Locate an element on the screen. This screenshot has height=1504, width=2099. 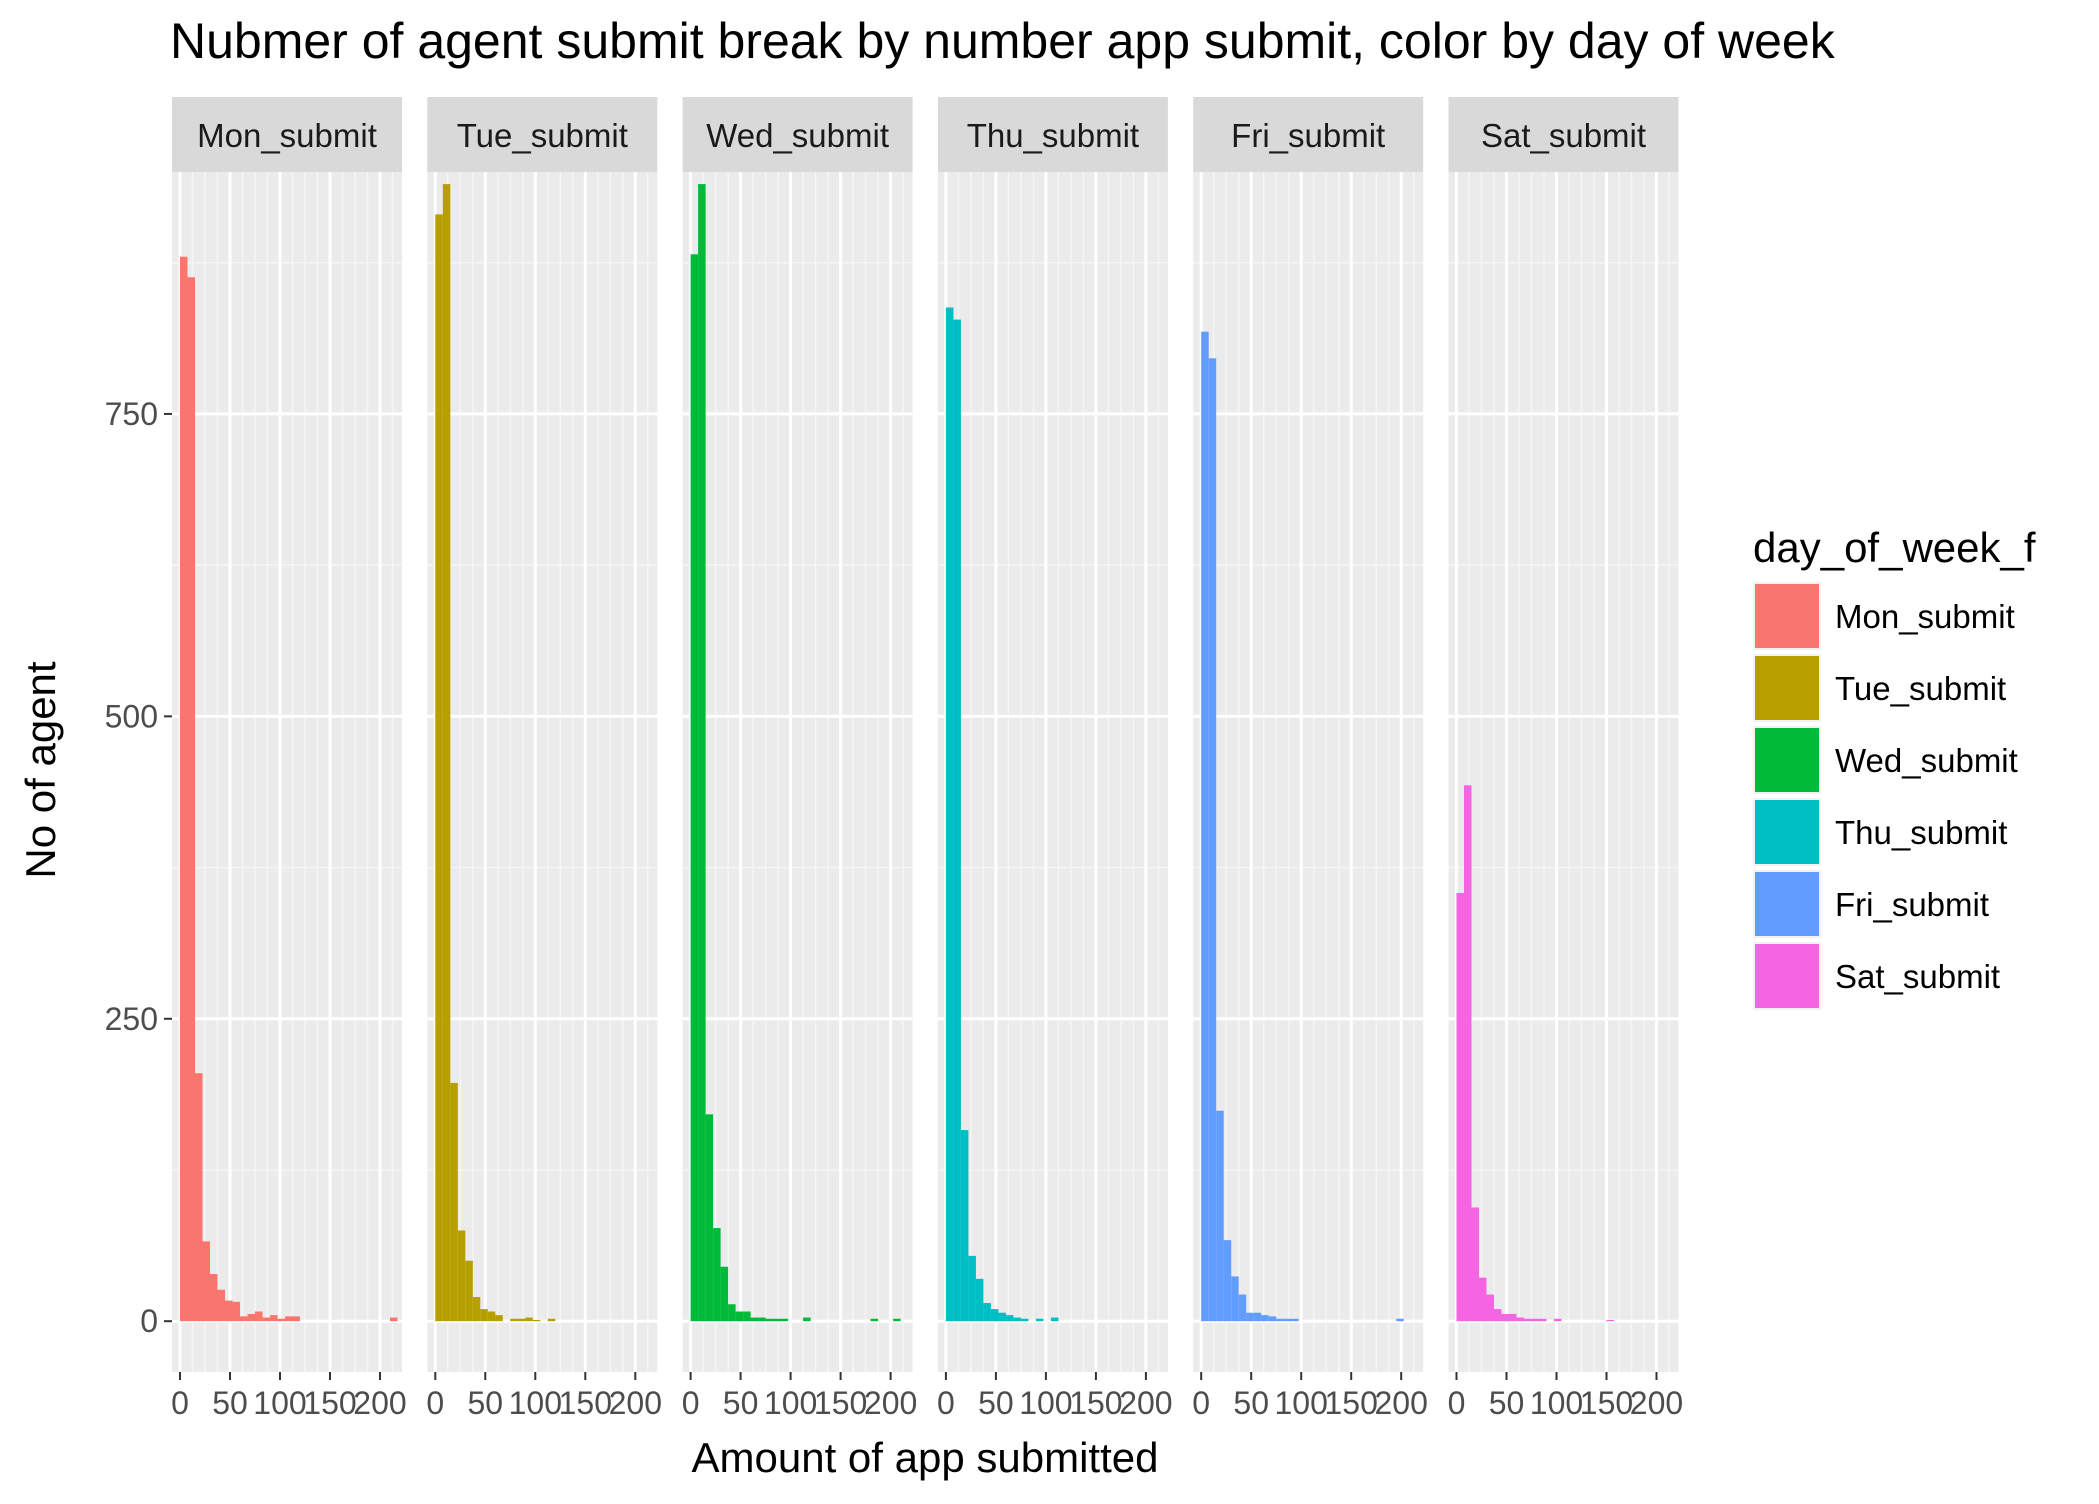
facet-strip-label: Tue_submit is located at coordinates (542, 135).